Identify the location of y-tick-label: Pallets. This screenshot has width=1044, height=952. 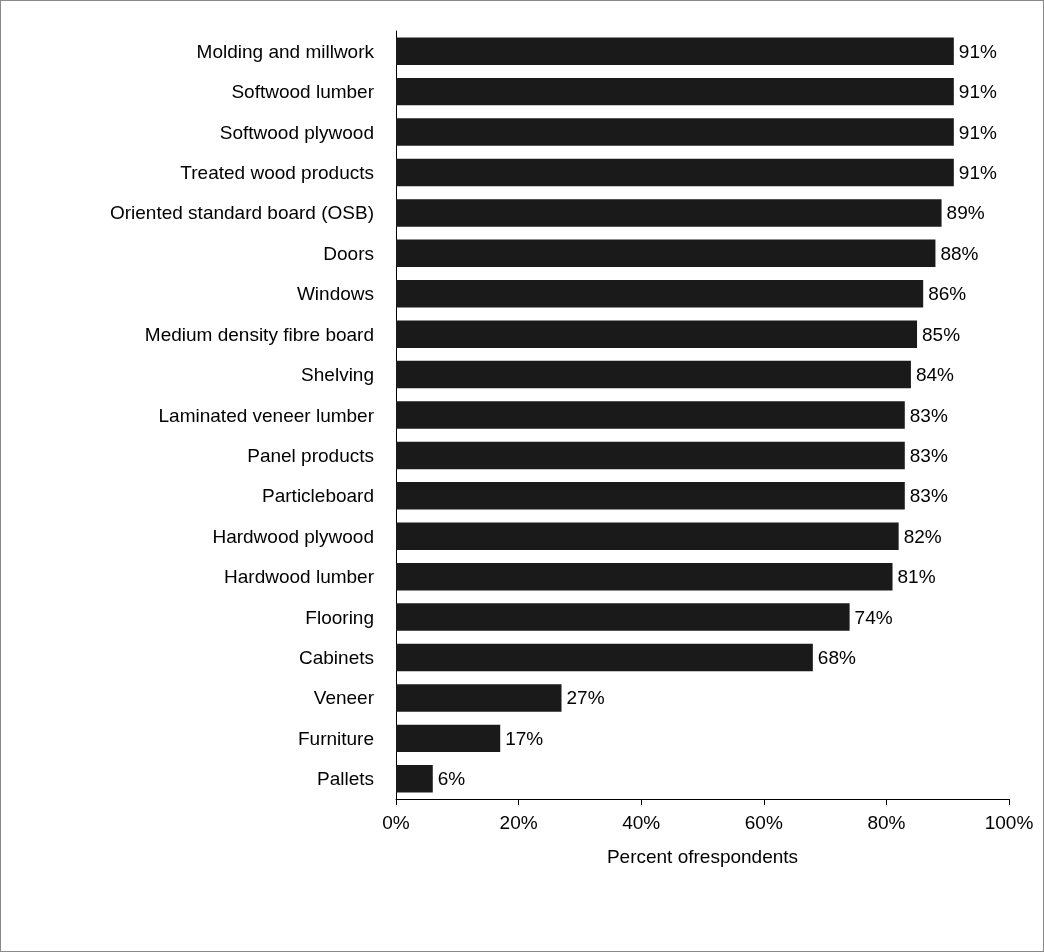
(345, 779).